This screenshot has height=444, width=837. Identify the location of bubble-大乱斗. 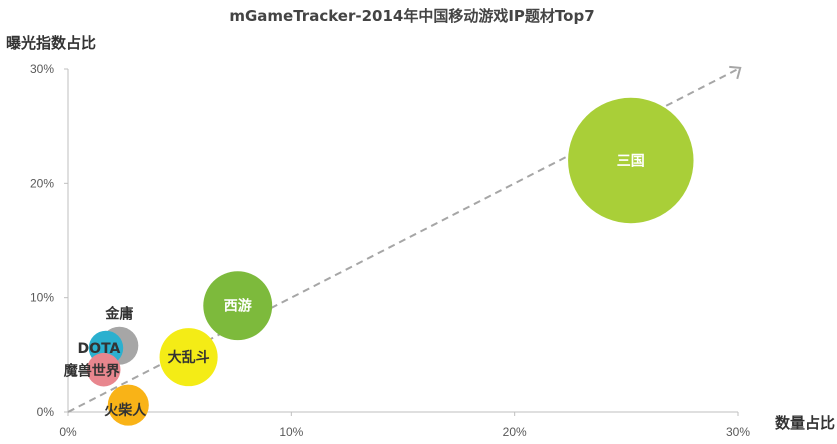
(188, 357).